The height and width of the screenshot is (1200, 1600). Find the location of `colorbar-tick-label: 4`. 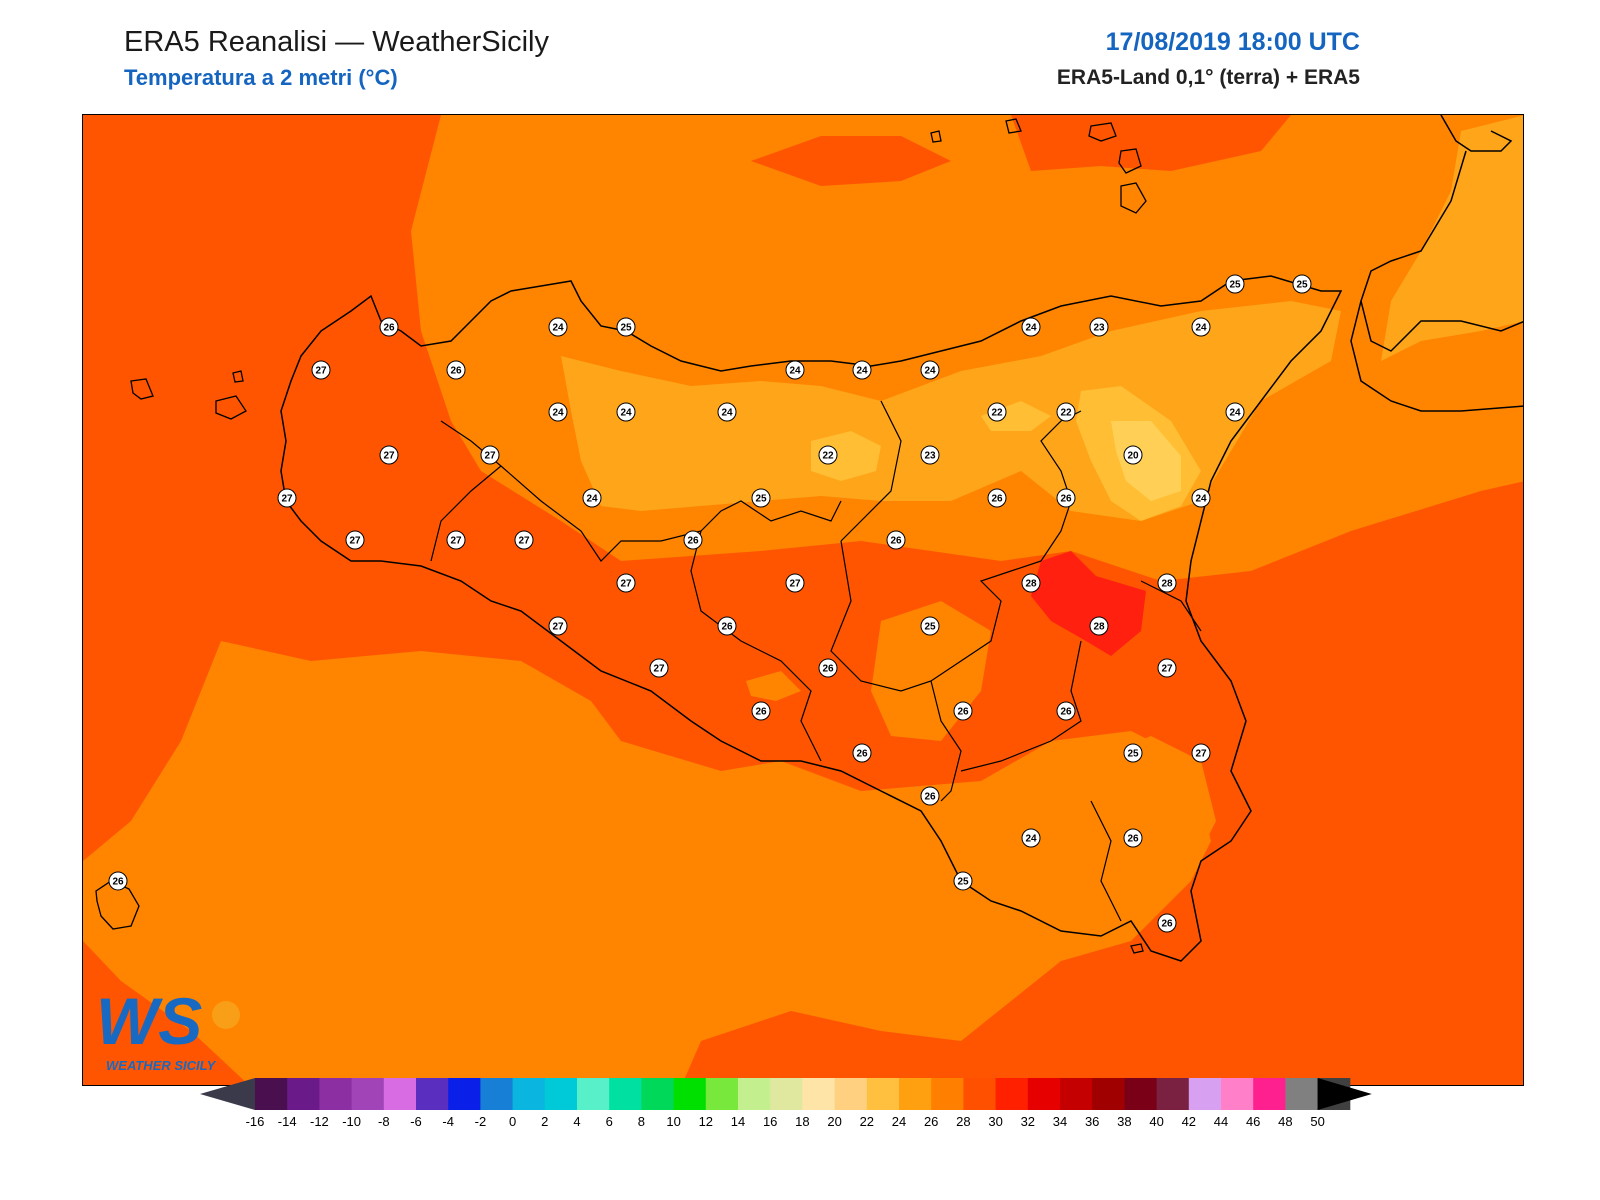

colorbar-tick-label: 4 is located at coordinates (576, 1121).